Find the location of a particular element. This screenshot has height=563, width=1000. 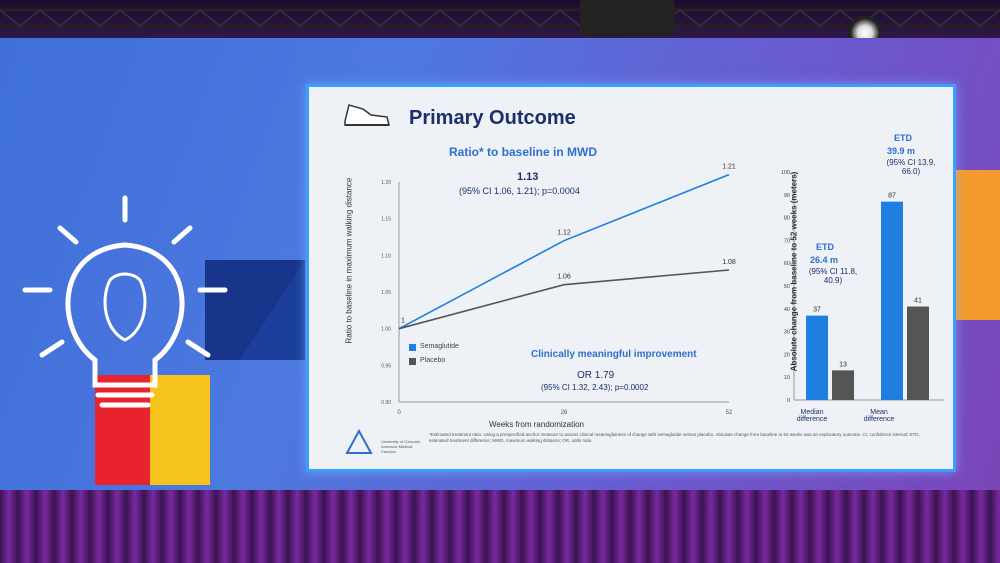

line-data-label: 1 is located at coordinates (403, 321).